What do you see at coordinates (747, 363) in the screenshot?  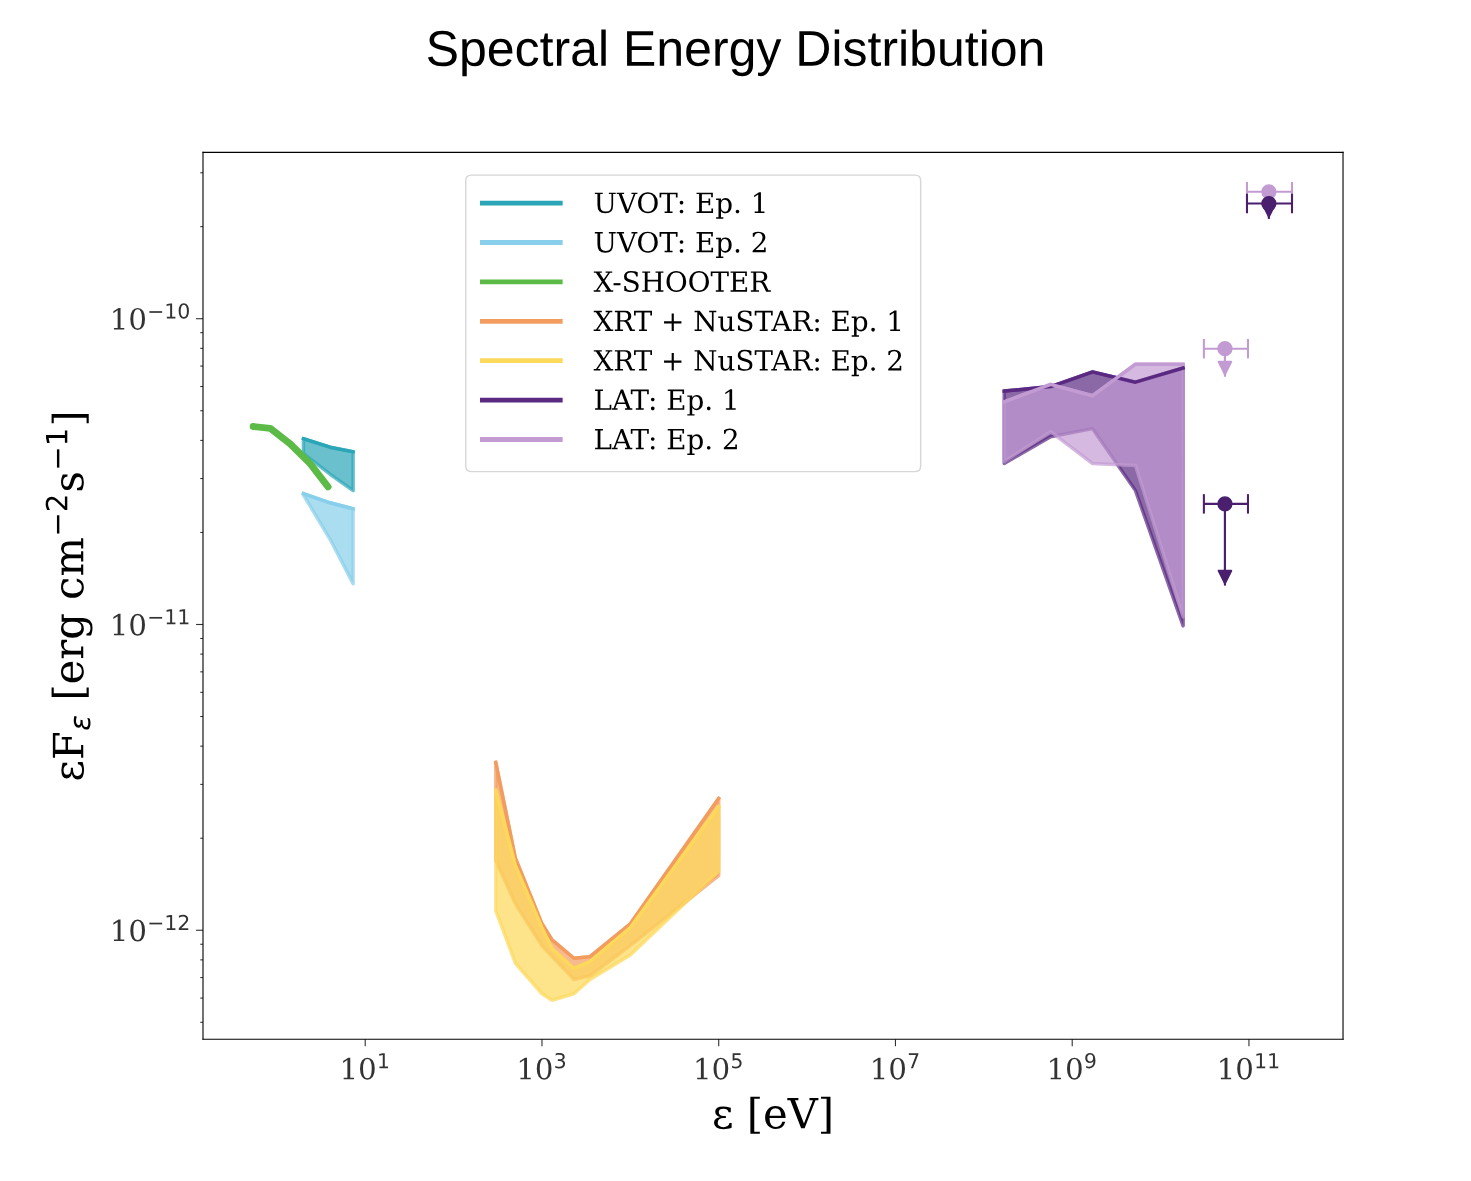 I see `legend-label: XRT + NuSTAR: Ep. 2` at bounding box center [747, 363].